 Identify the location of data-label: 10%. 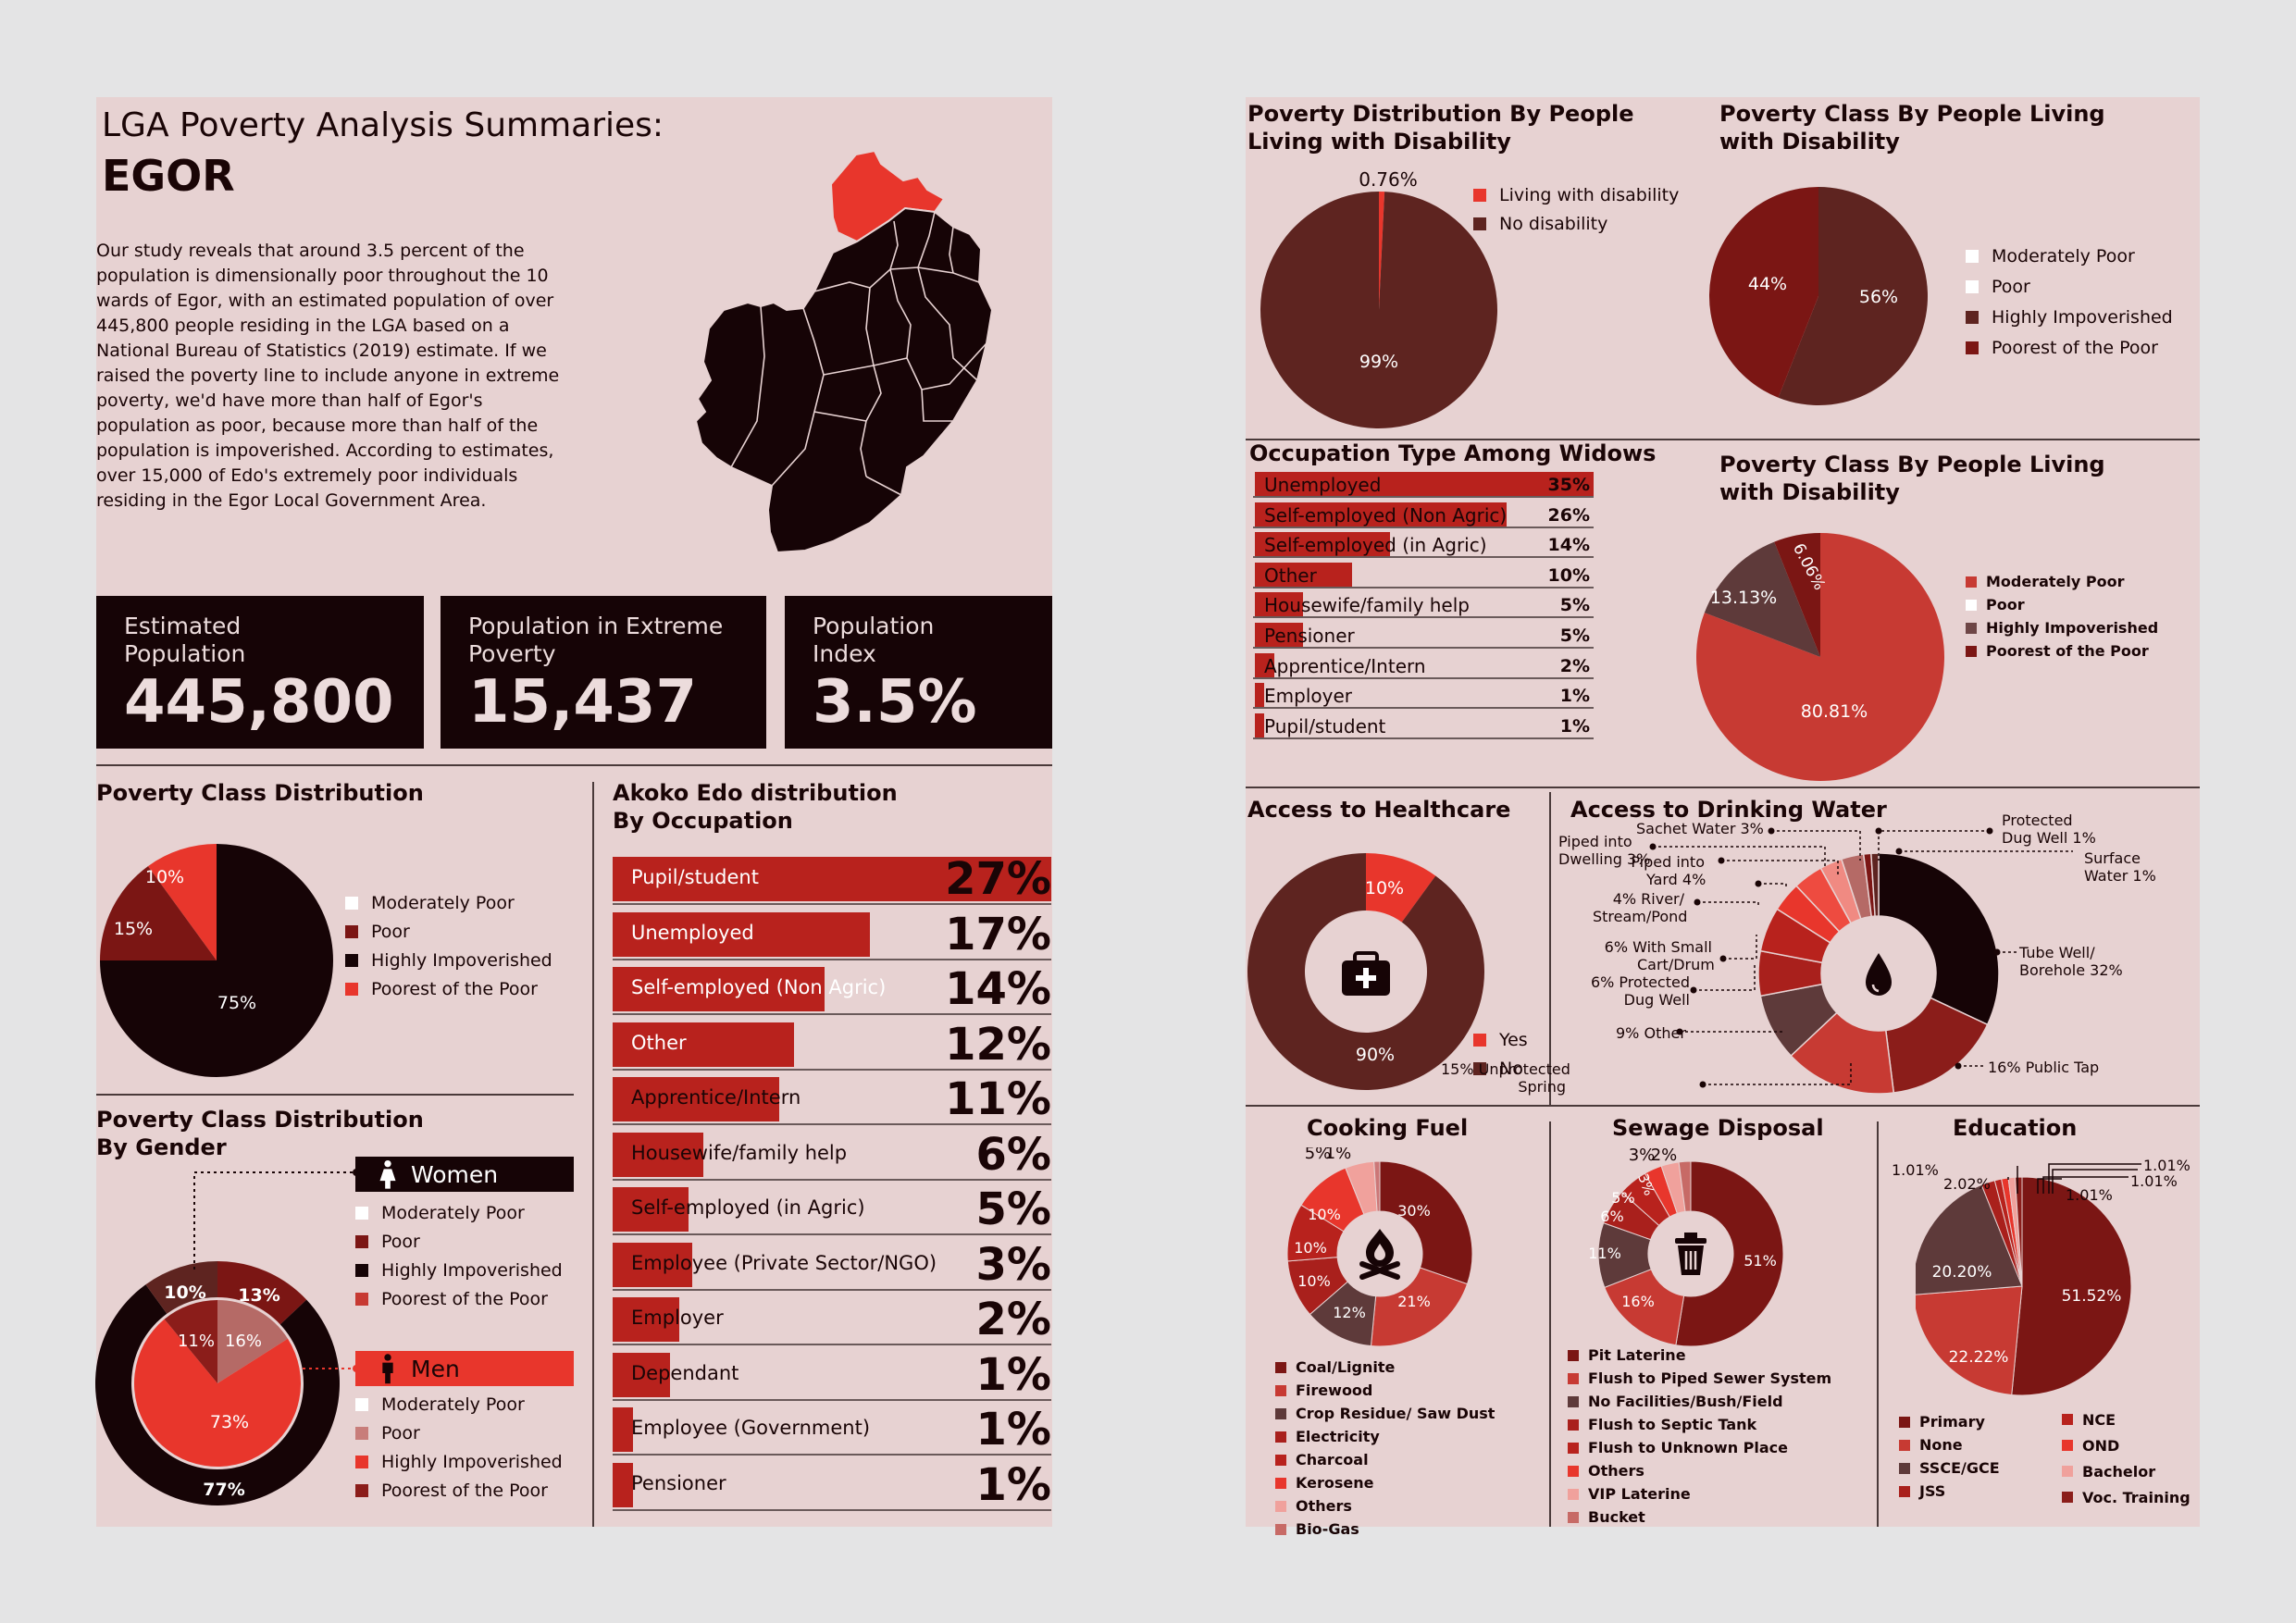
(1314, 1281).